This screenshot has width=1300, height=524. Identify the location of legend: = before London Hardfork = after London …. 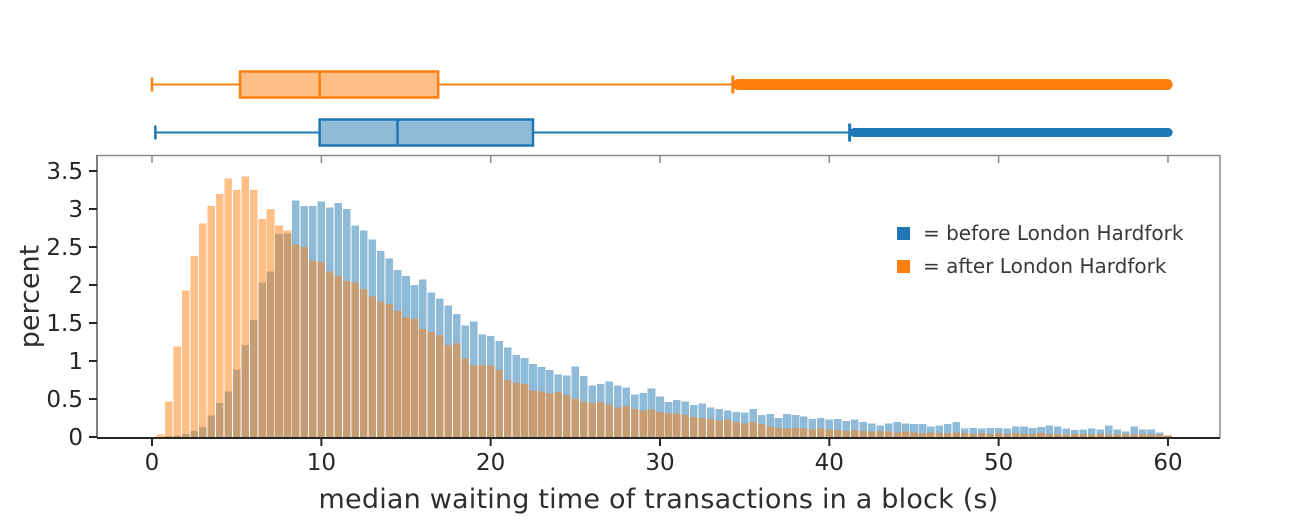
(1040, 254).